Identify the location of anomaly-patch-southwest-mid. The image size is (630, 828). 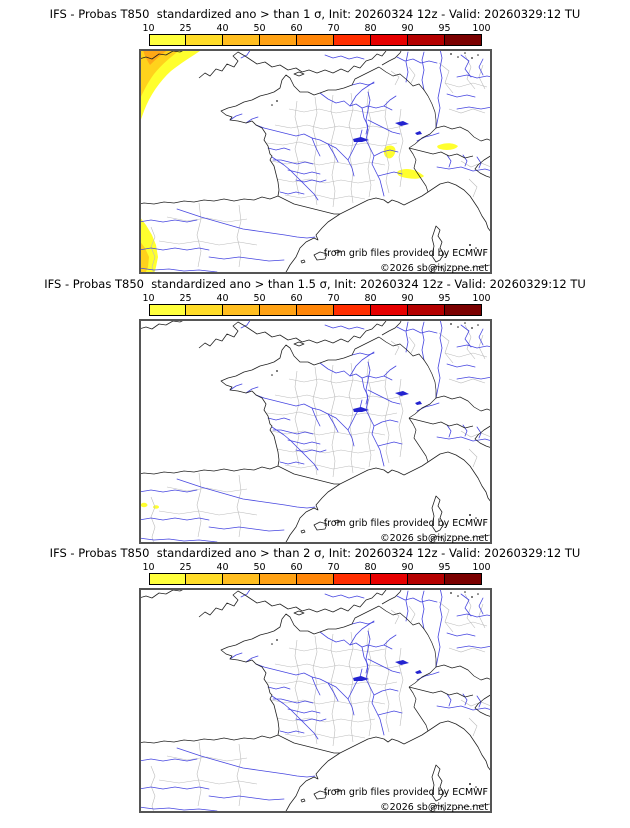
(143, 257).